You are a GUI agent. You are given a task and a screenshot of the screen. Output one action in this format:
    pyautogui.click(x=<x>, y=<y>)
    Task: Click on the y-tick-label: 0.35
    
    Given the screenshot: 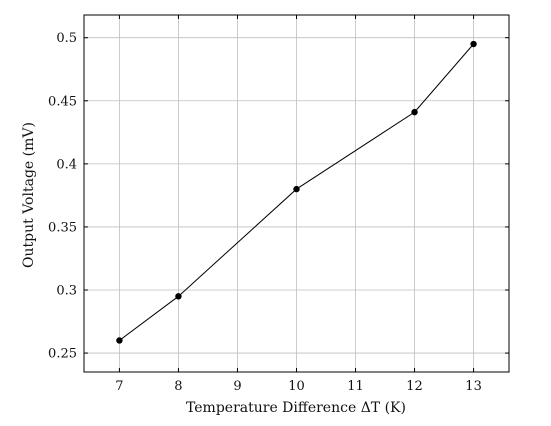 What is the action you would take?
    pyautogui.click(x=62, y=227)
    